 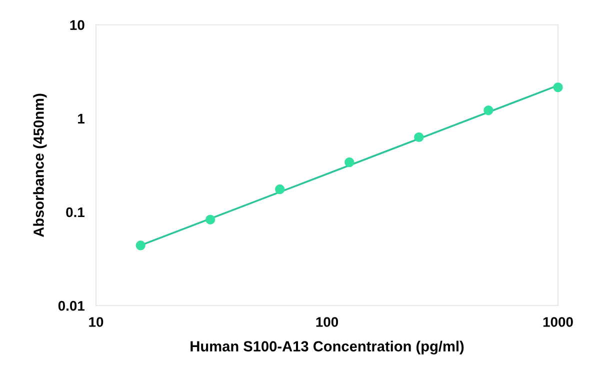 I want to click on x-tick-label: 100, so click(x=327, y=322).